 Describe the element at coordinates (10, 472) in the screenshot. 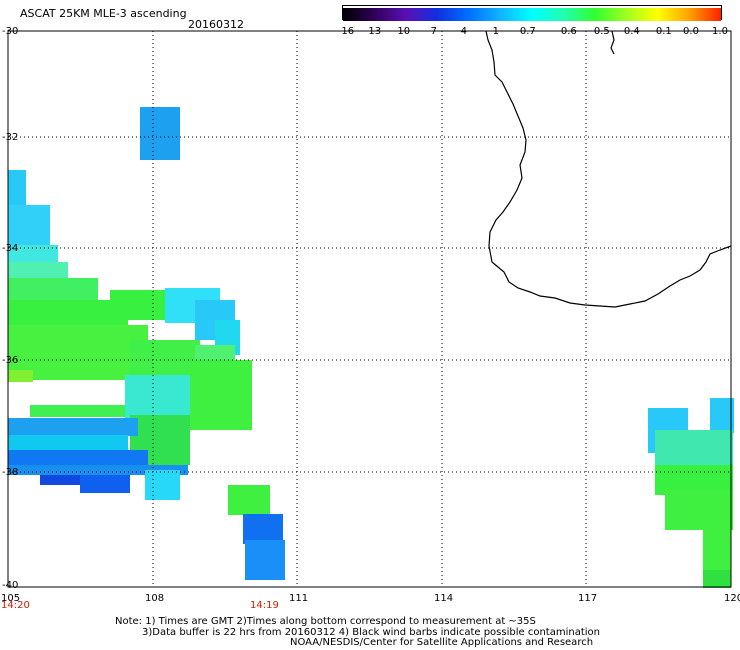

I see `latitude-label: -38` at that location.